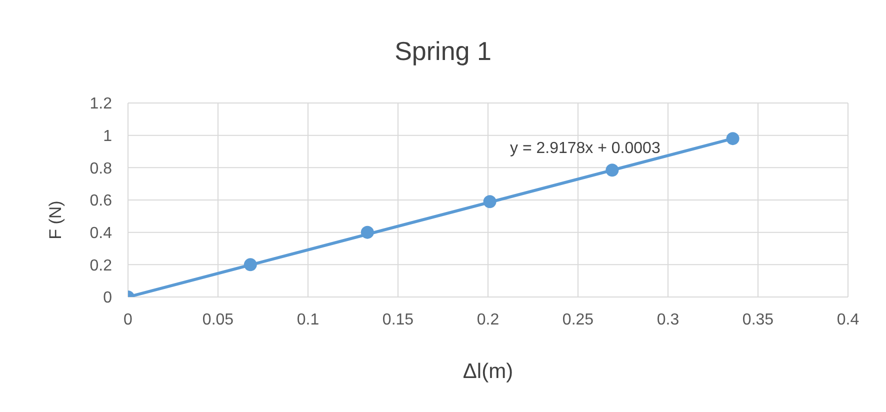 This screenshot has height=412, width=886. Describe the element at coordinates (848, 319) in the screenshot. I see `x-tick-label: 0.4` at that location.